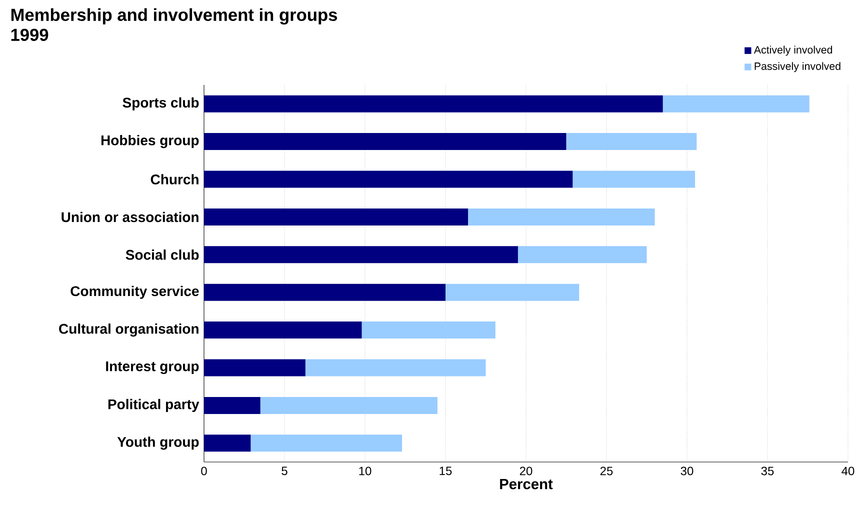  I want to click on x-tick-label: 25, so click(606, 471).